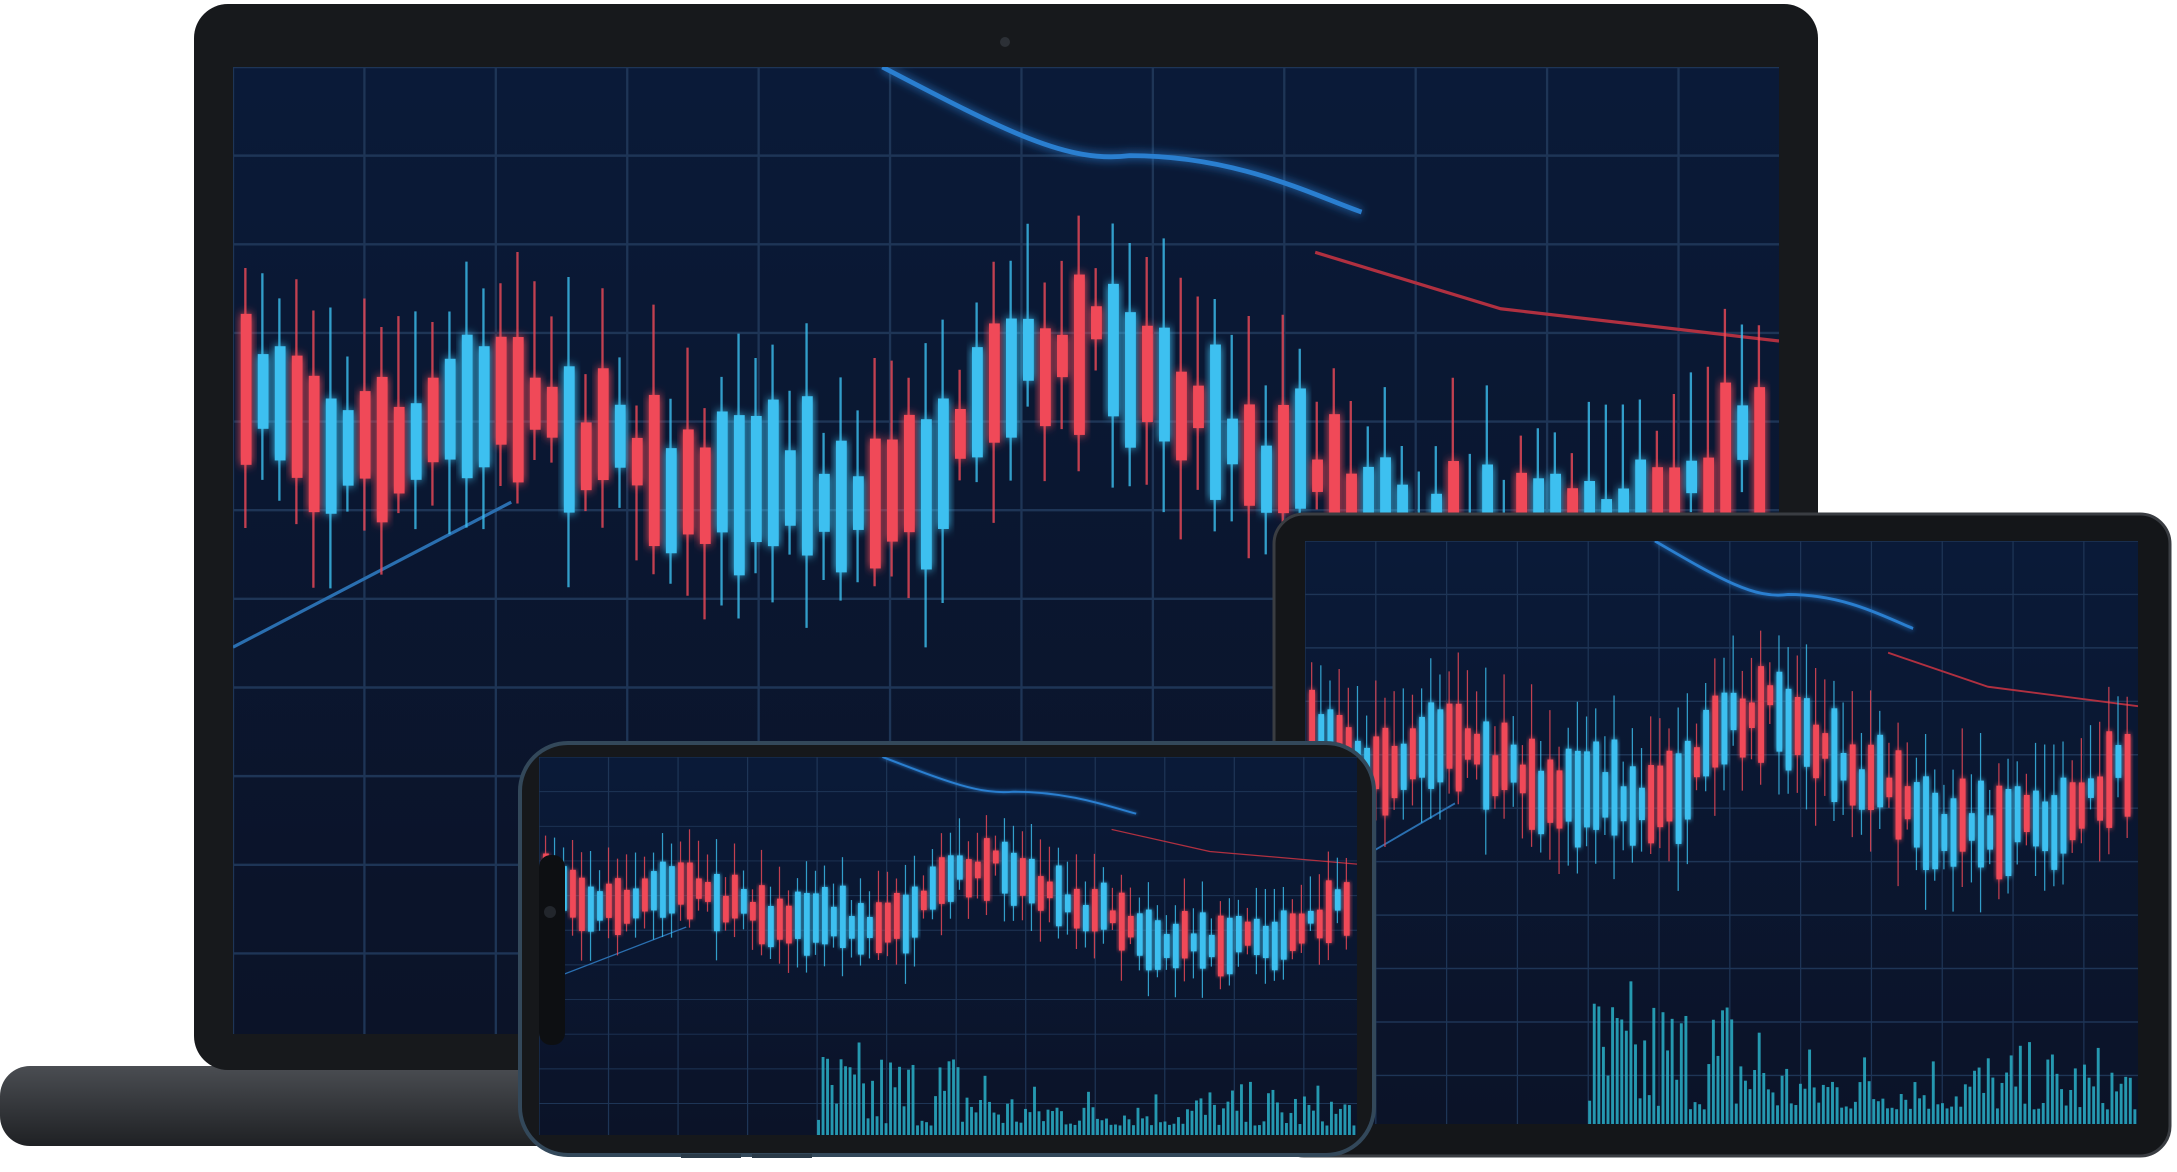  Describe the element at coordinates (948, 946) in the screenshot. I see `phone-screen` at that location.